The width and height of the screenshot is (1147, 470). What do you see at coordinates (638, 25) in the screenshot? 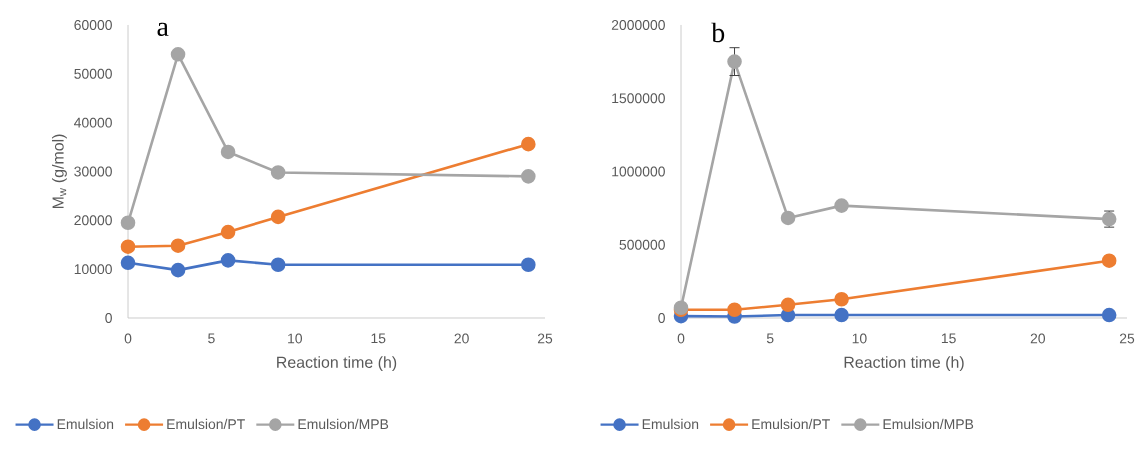
I see `y-tick-label: 2000000` at bounding box center [638, 25].